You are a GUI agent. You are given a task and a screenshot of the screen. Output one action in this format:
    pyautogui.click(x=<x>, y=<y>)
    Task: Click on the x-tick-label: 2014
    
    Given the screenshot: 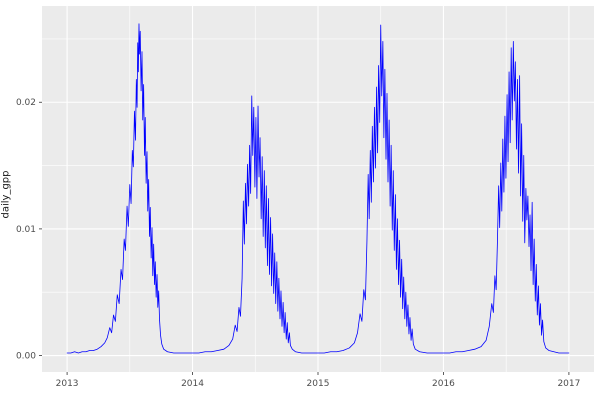 What is the action you would take?
    pyautogui.click(x=192, y=384)
    